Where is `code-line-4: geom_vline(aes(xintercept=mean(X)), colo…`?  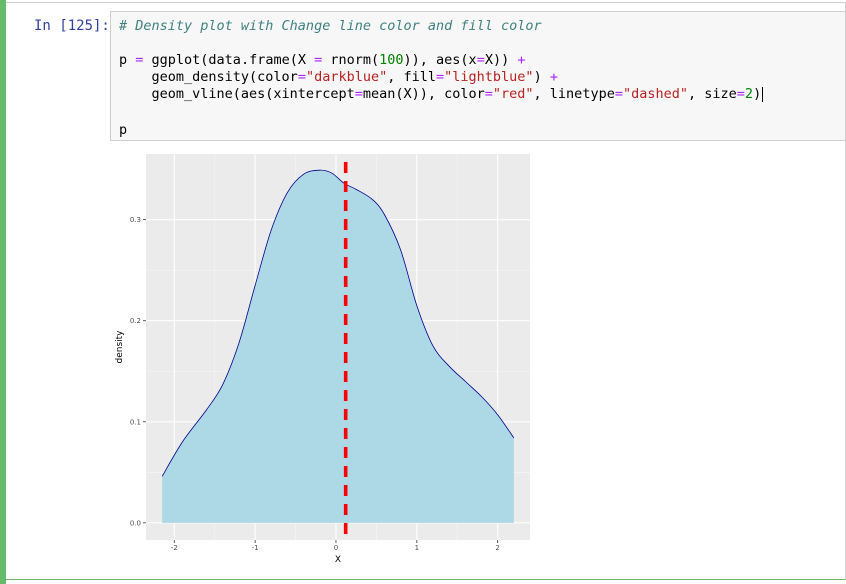
code-line-4: geom_vline(aes(xintercept=mean(X)), colo… is located at coordinates (441, 94).